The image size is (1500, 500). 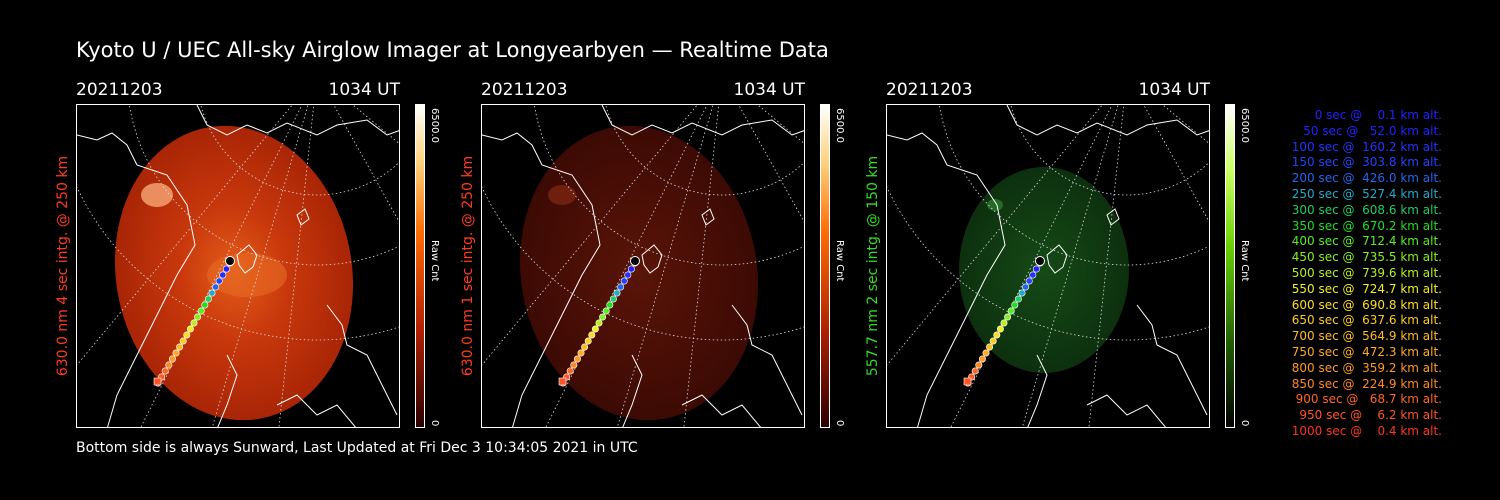 I want to click on colorbar-max-label: 6500.0, so click(x=839, y=125).